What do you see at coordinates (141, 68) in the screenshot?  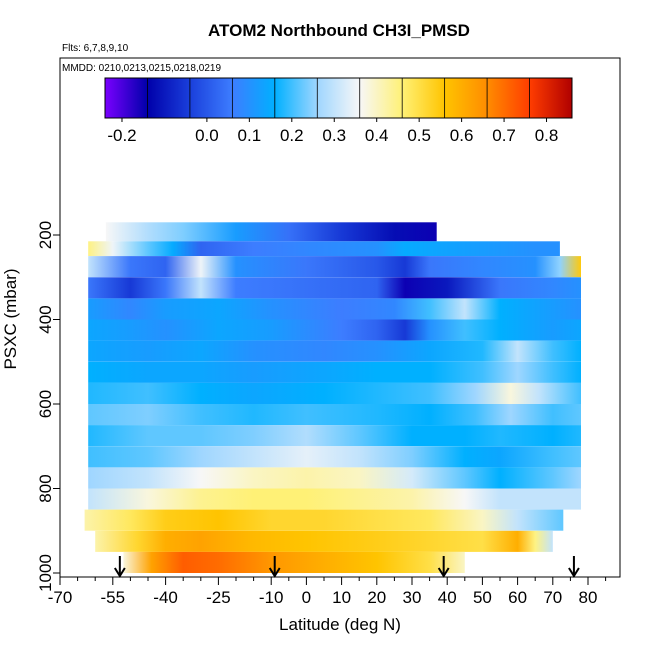 I see `dates-note: MMDD: 0210,0213,0215,0218,0219` at bounding box center [141, 68].